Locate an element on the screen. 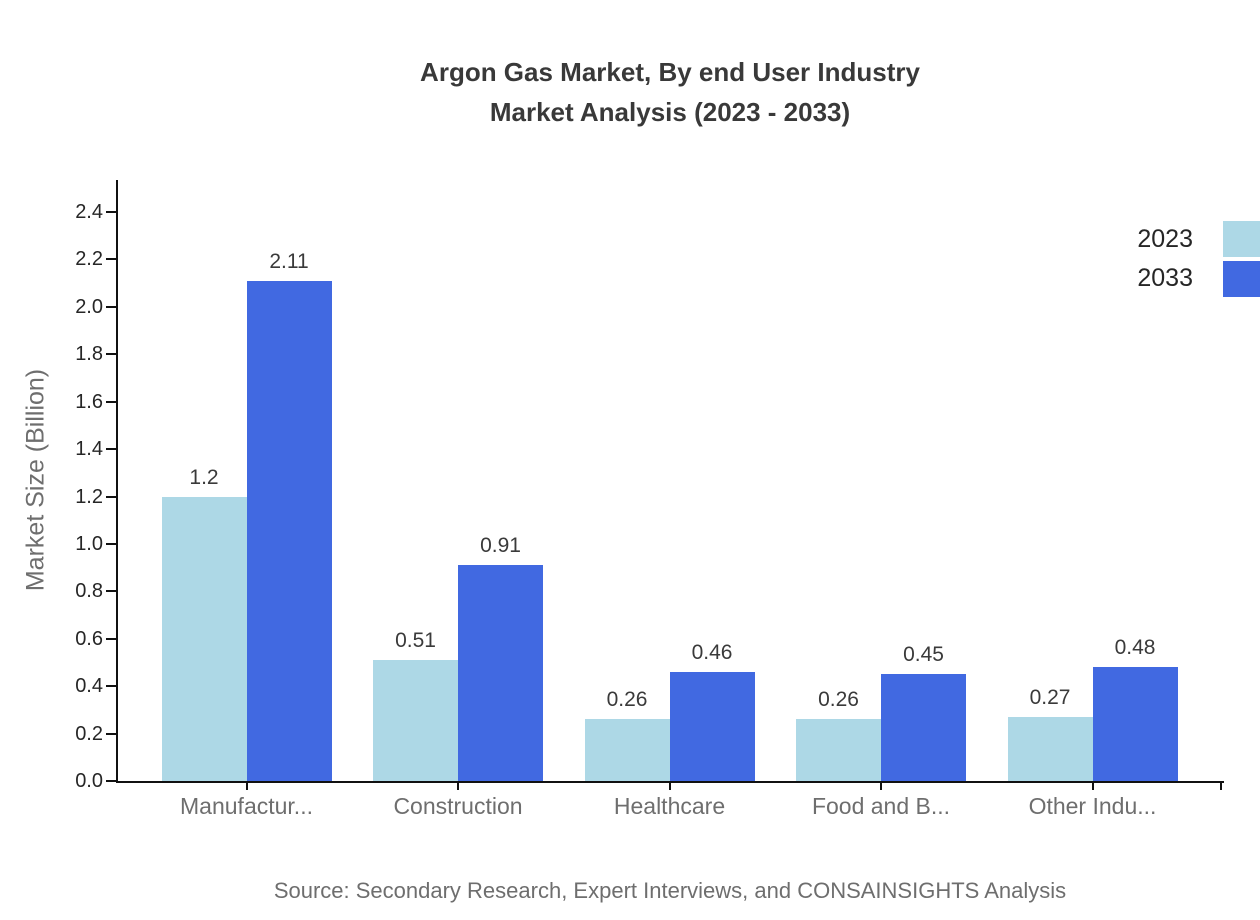  y-axis-line is located at coordinates (117, 481).